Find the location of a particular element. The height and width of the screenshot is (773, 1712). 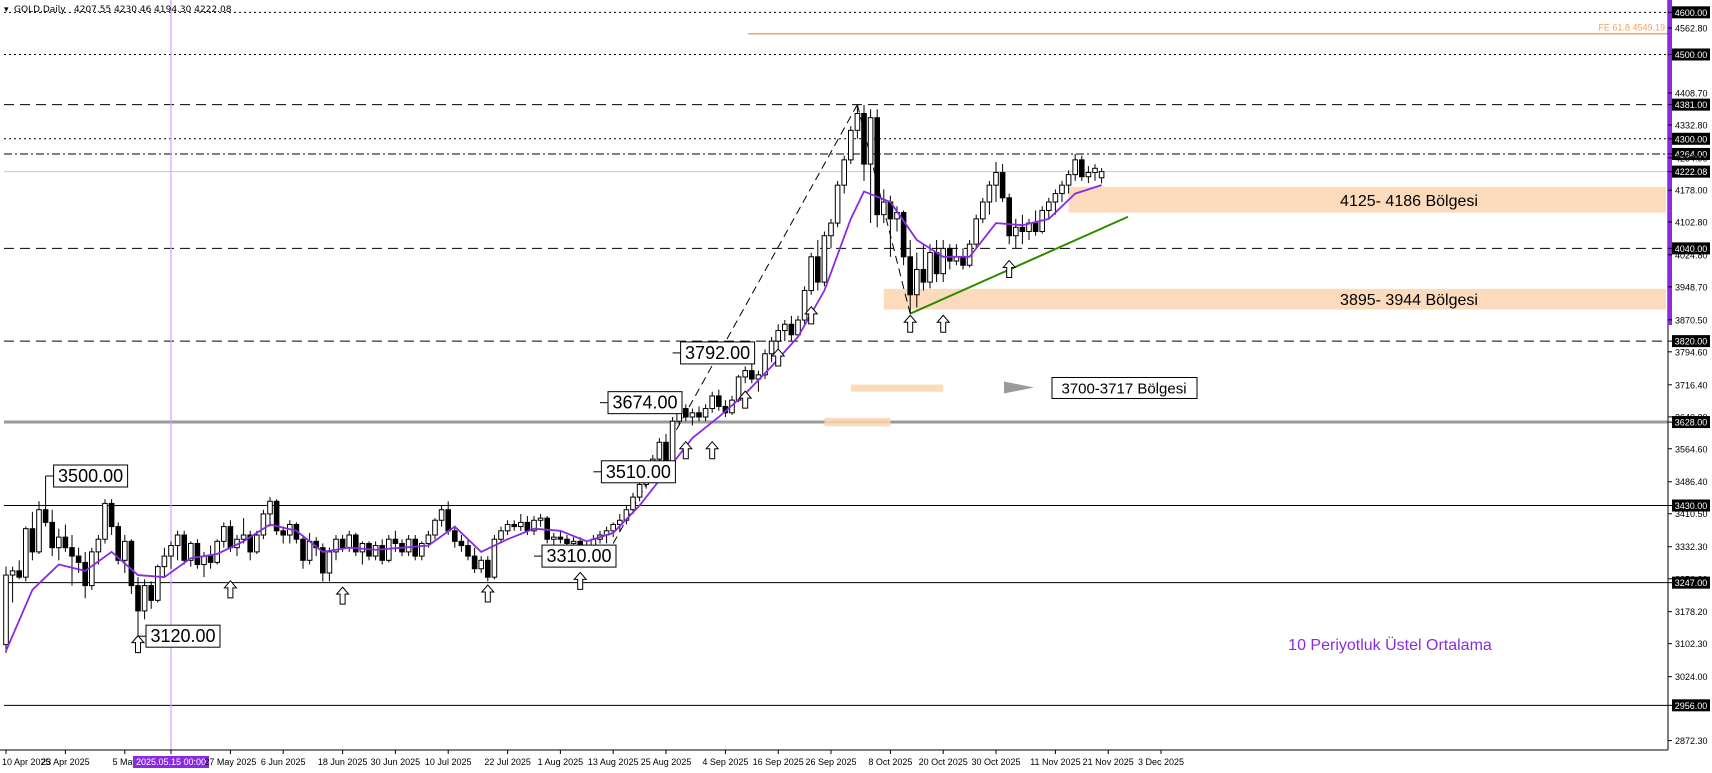

tick-label: 3564.60 is located at coordinates (1691, 449).